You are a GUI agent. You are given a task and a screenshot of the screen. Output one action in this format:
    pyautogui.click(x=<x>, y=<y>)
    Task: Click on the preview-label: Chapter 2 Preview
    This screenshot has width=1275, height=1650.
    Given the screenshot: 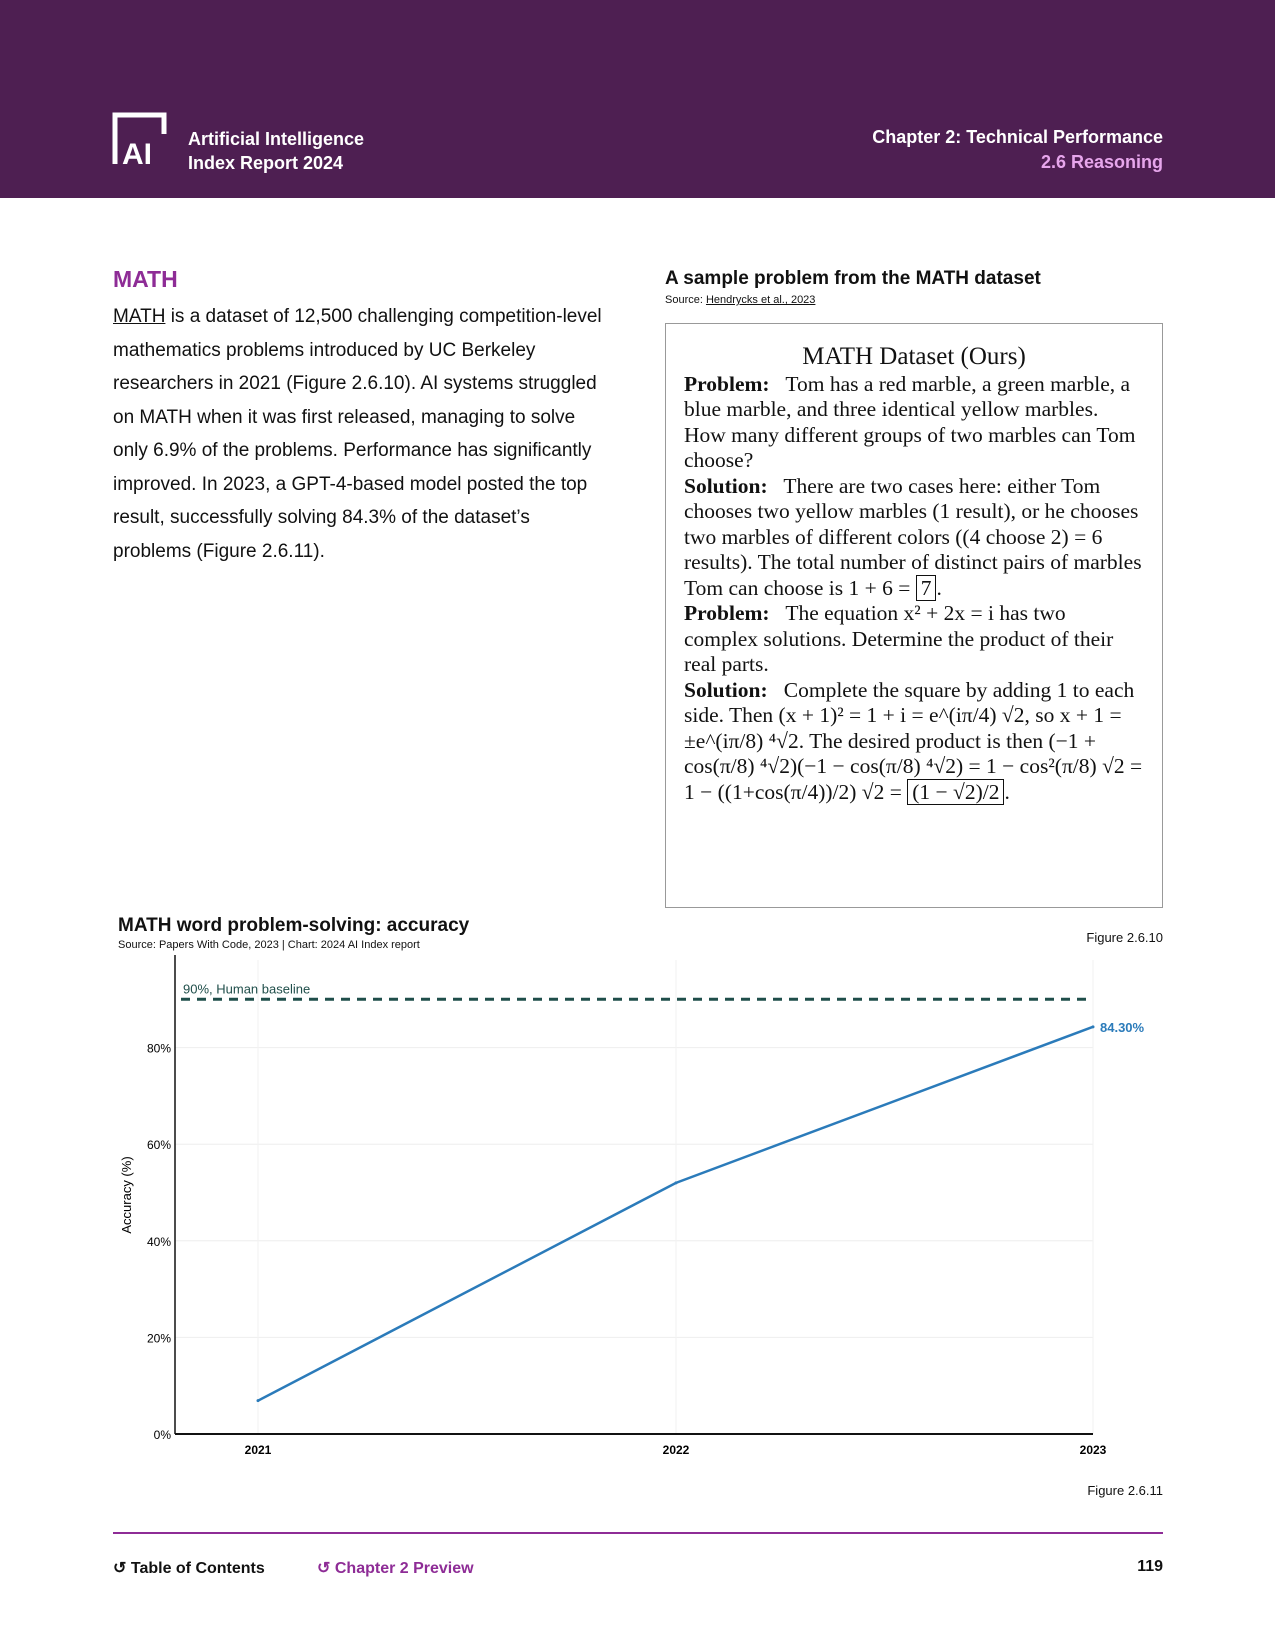 What is the action you would take?
    pyautogui.click(x=404, y=1568)
    